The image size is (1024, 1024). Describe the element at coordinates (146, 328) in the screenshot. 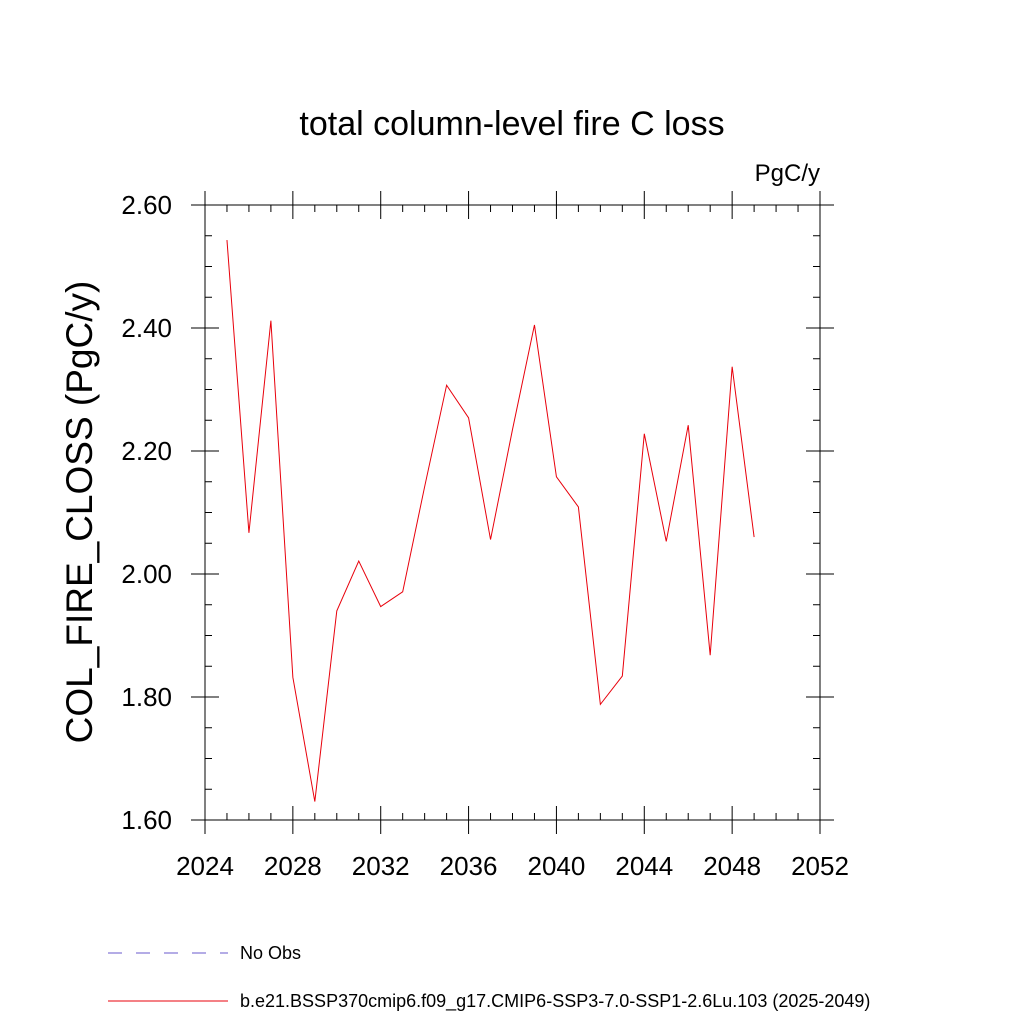

I see `y-tick-label: 2.40` at that location.